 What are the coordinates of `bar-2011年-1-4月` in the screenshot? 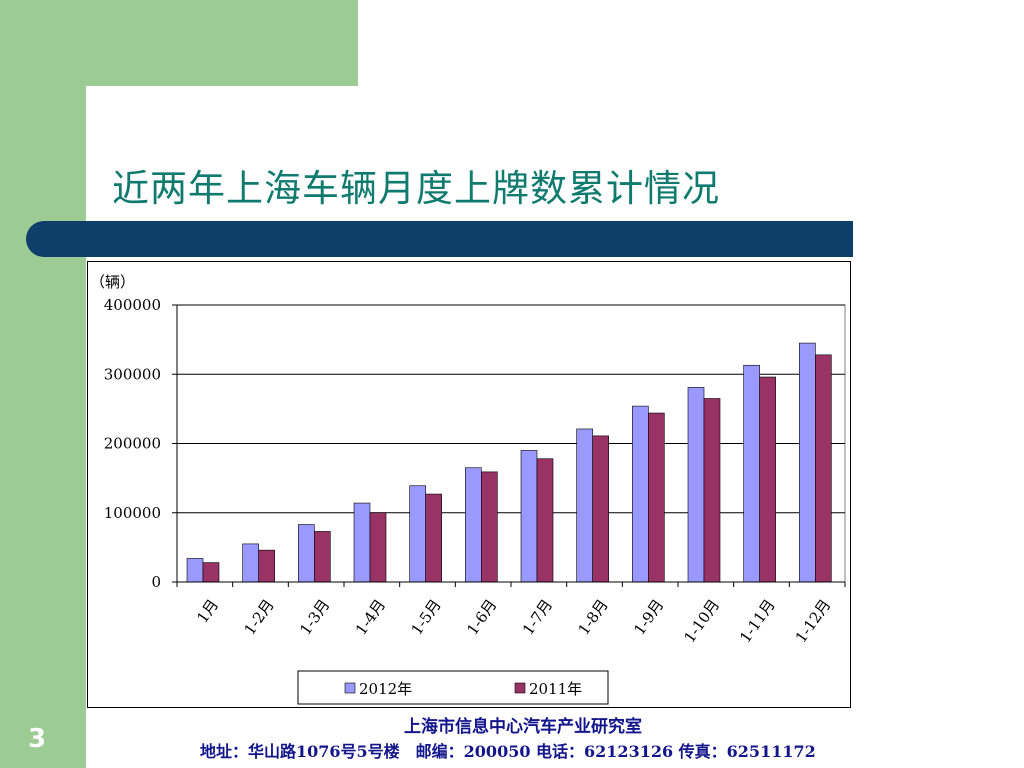 It's located at (378, 547).